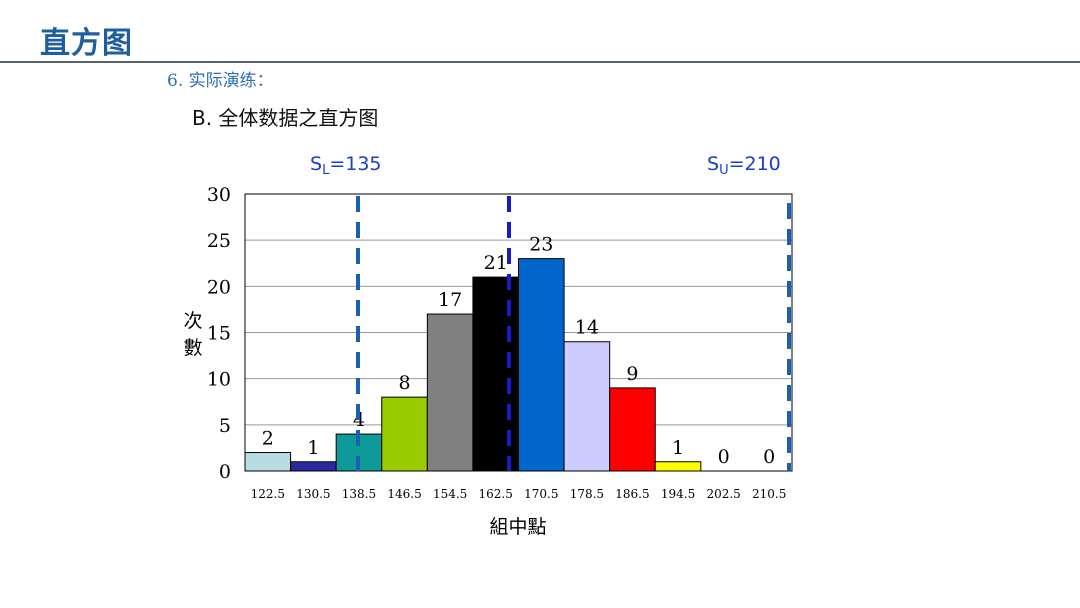  What do you see at coordinates (219, 287) in the screenshot?
I see `y-tick-label: 20` at bounding box center [219, 287].